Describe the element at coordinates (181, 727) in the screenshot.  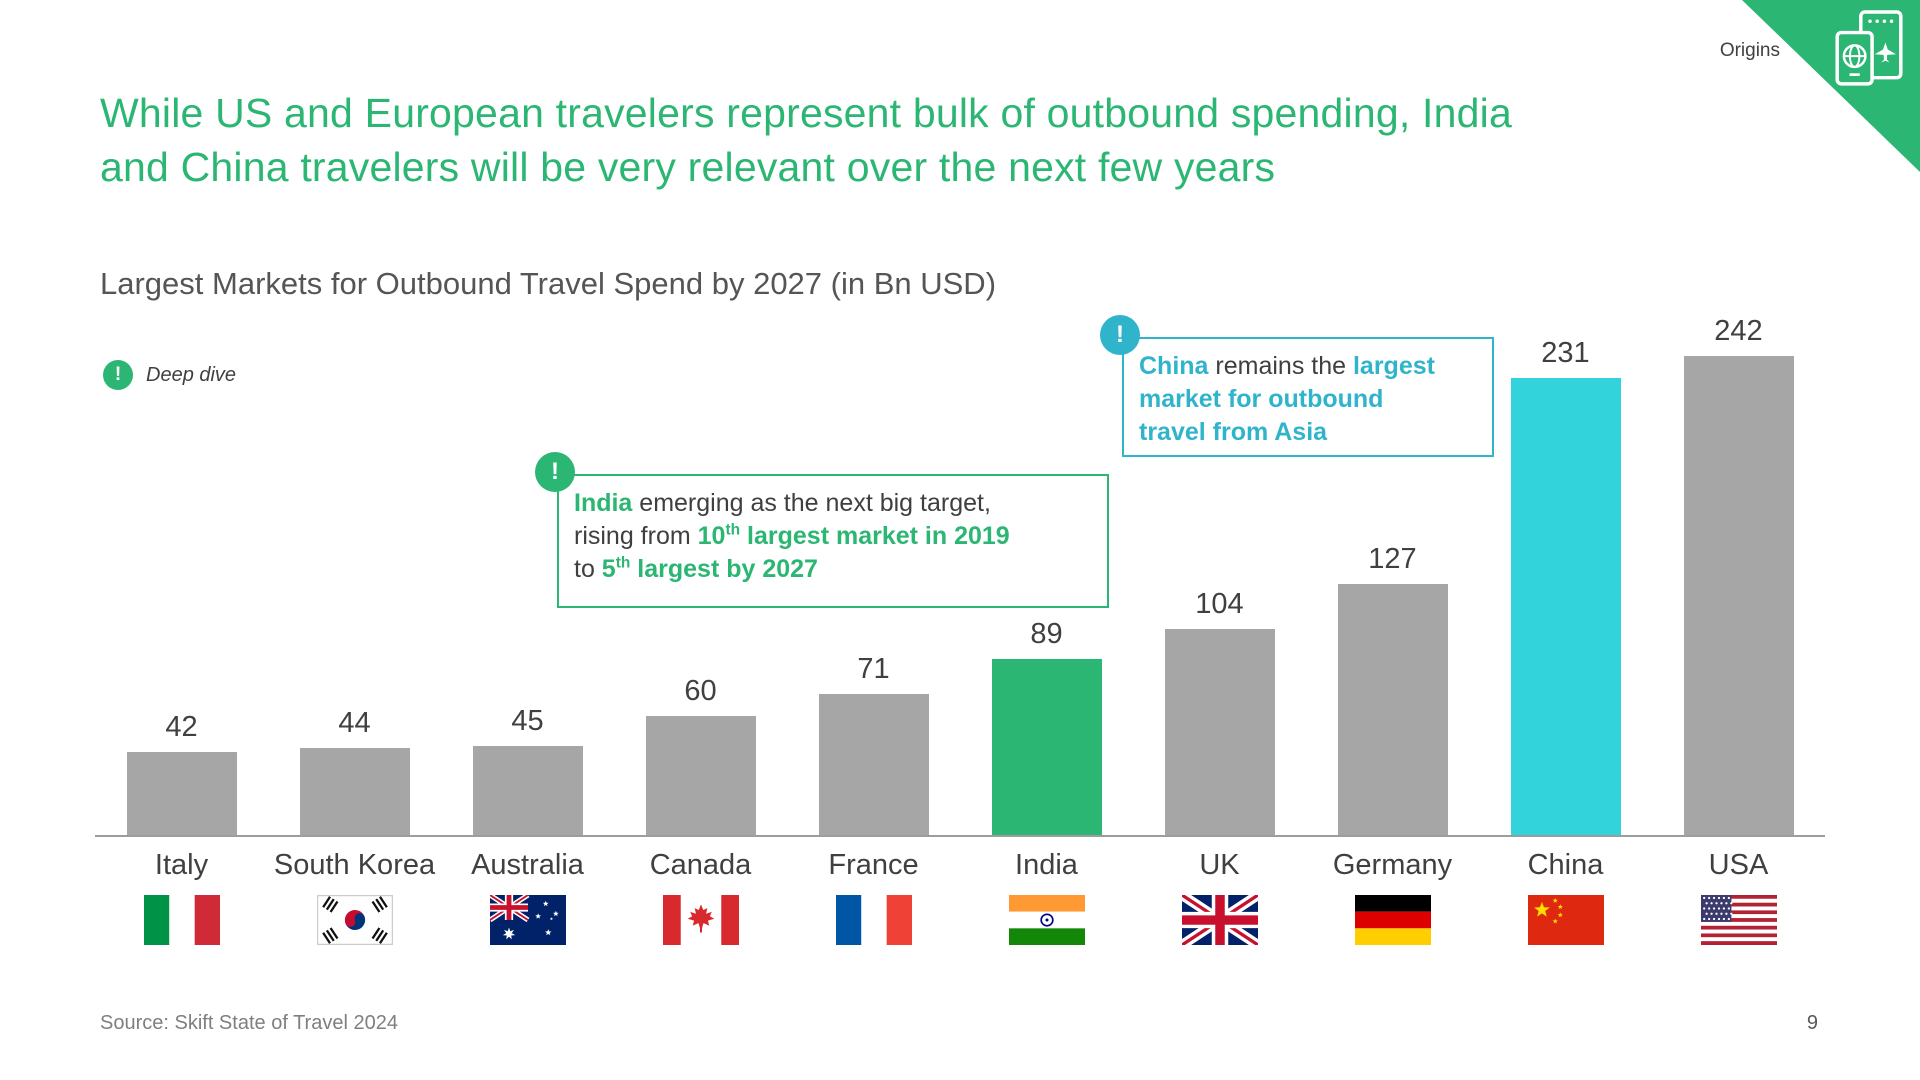
I see `value-label-italy: 42` at that location.